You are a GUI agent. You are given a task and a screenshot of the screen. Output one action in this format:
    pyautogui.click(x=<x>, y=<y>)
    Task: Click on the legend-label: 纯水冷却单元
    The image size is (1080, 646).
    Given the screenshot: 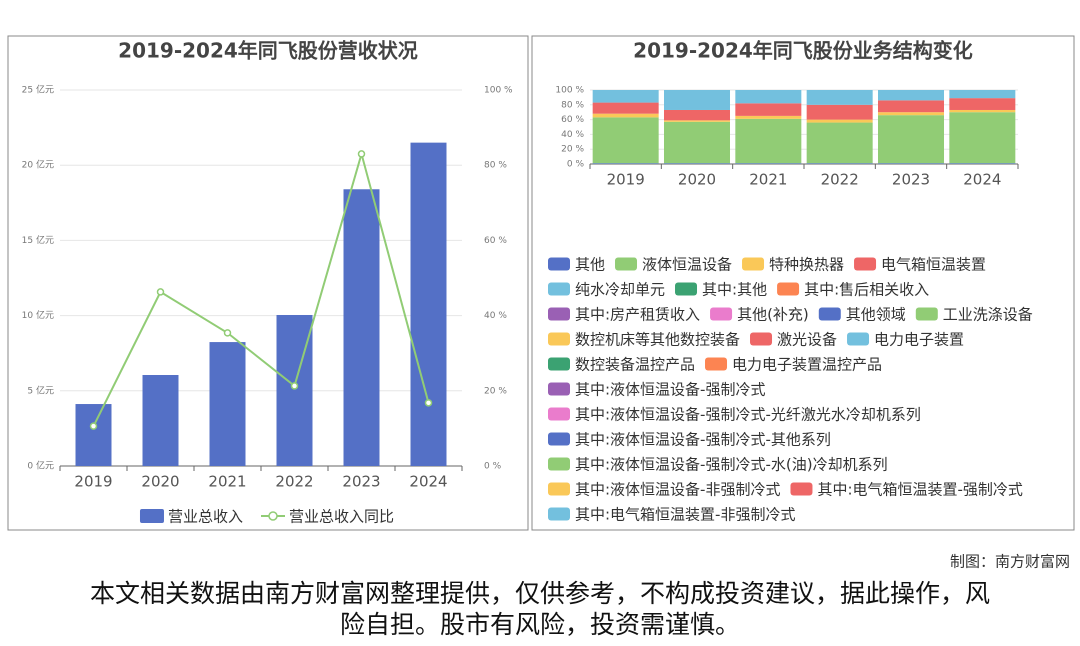 What is the action you would take?
    pyautogui.click(x=620, y=290)
    